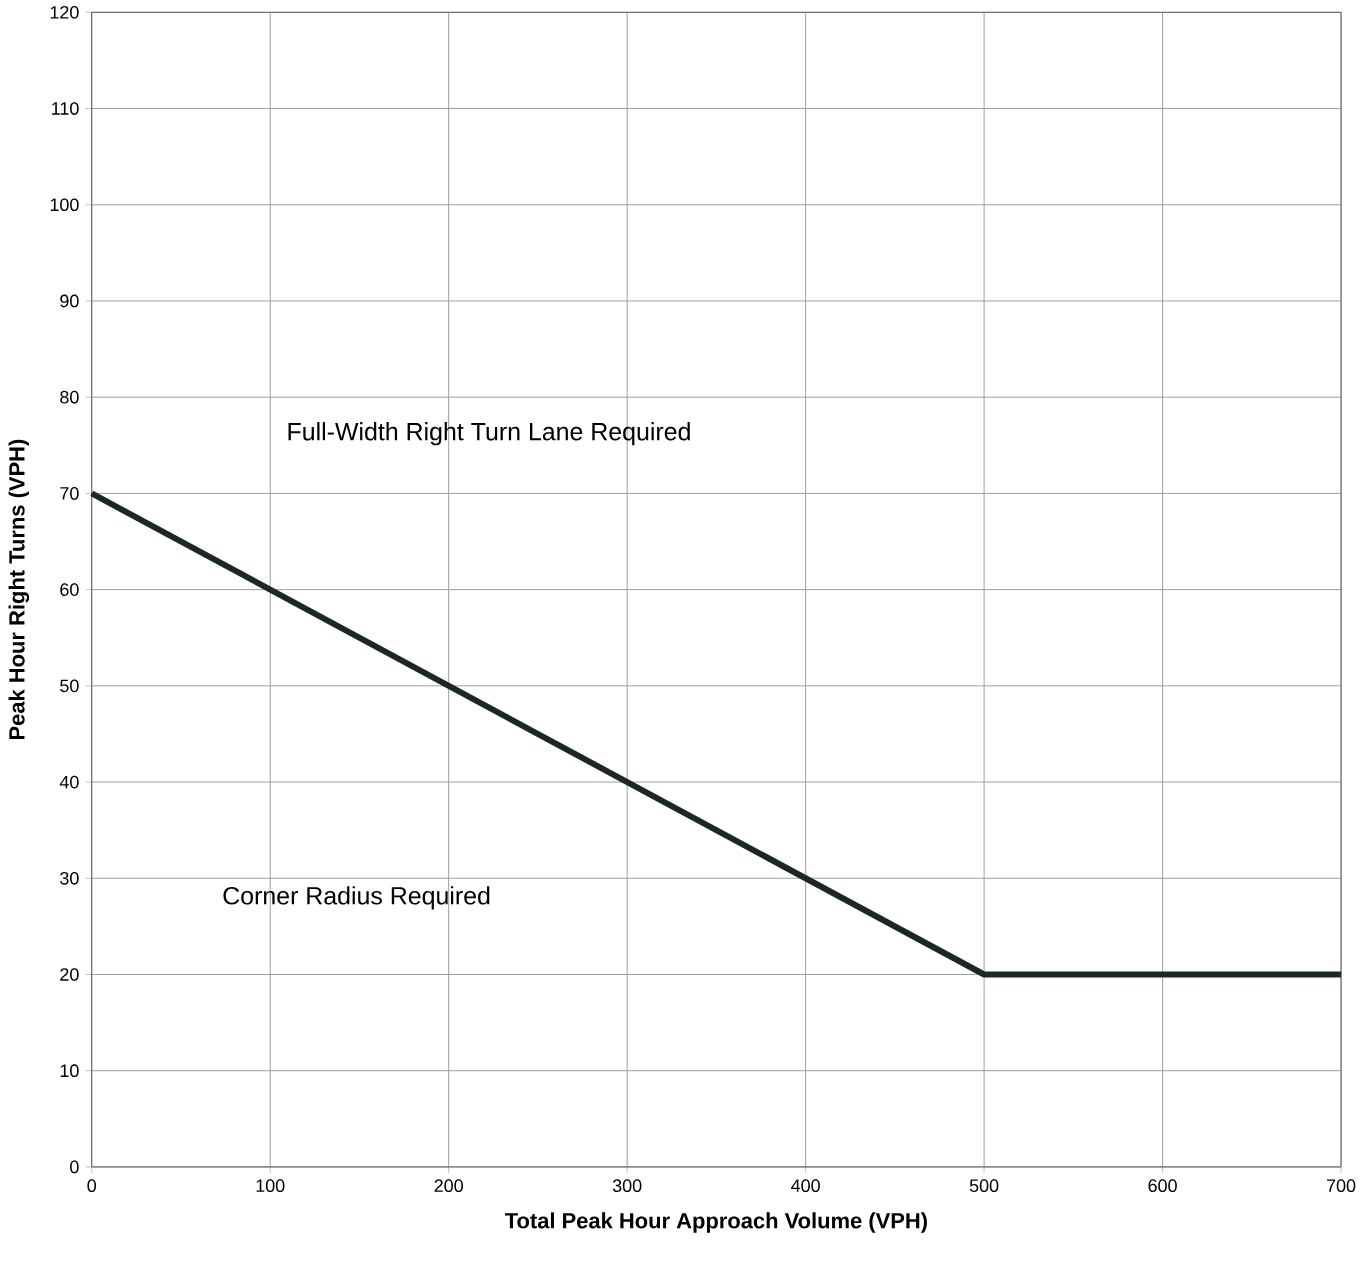  I want to click on y-tick-label: 0, so click(74, 1167).